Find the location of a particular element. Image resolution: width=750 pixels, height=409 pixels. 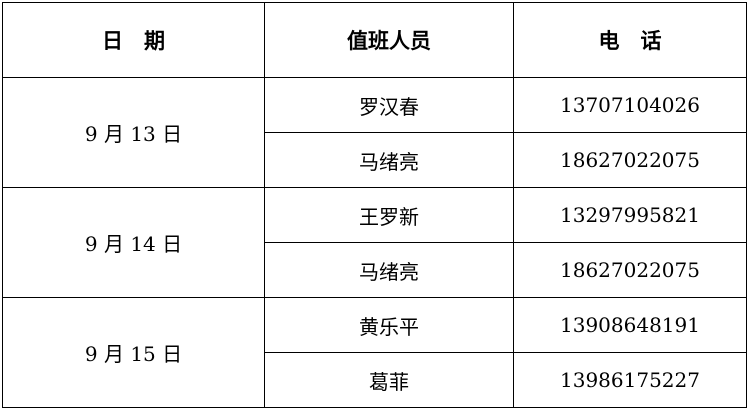

phone-cell: 13908648191 is located at coordinates (630, 325).